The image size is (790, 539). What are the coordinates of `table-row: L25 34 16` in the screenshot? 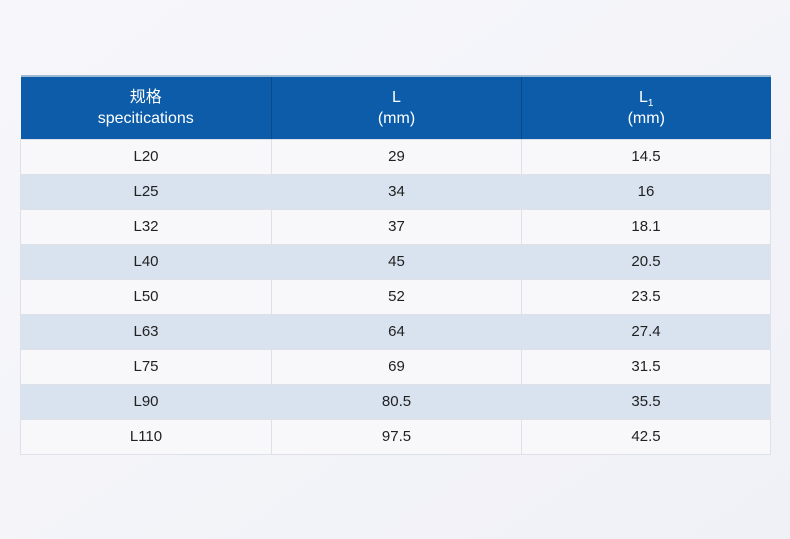 It's located at (395, 191).